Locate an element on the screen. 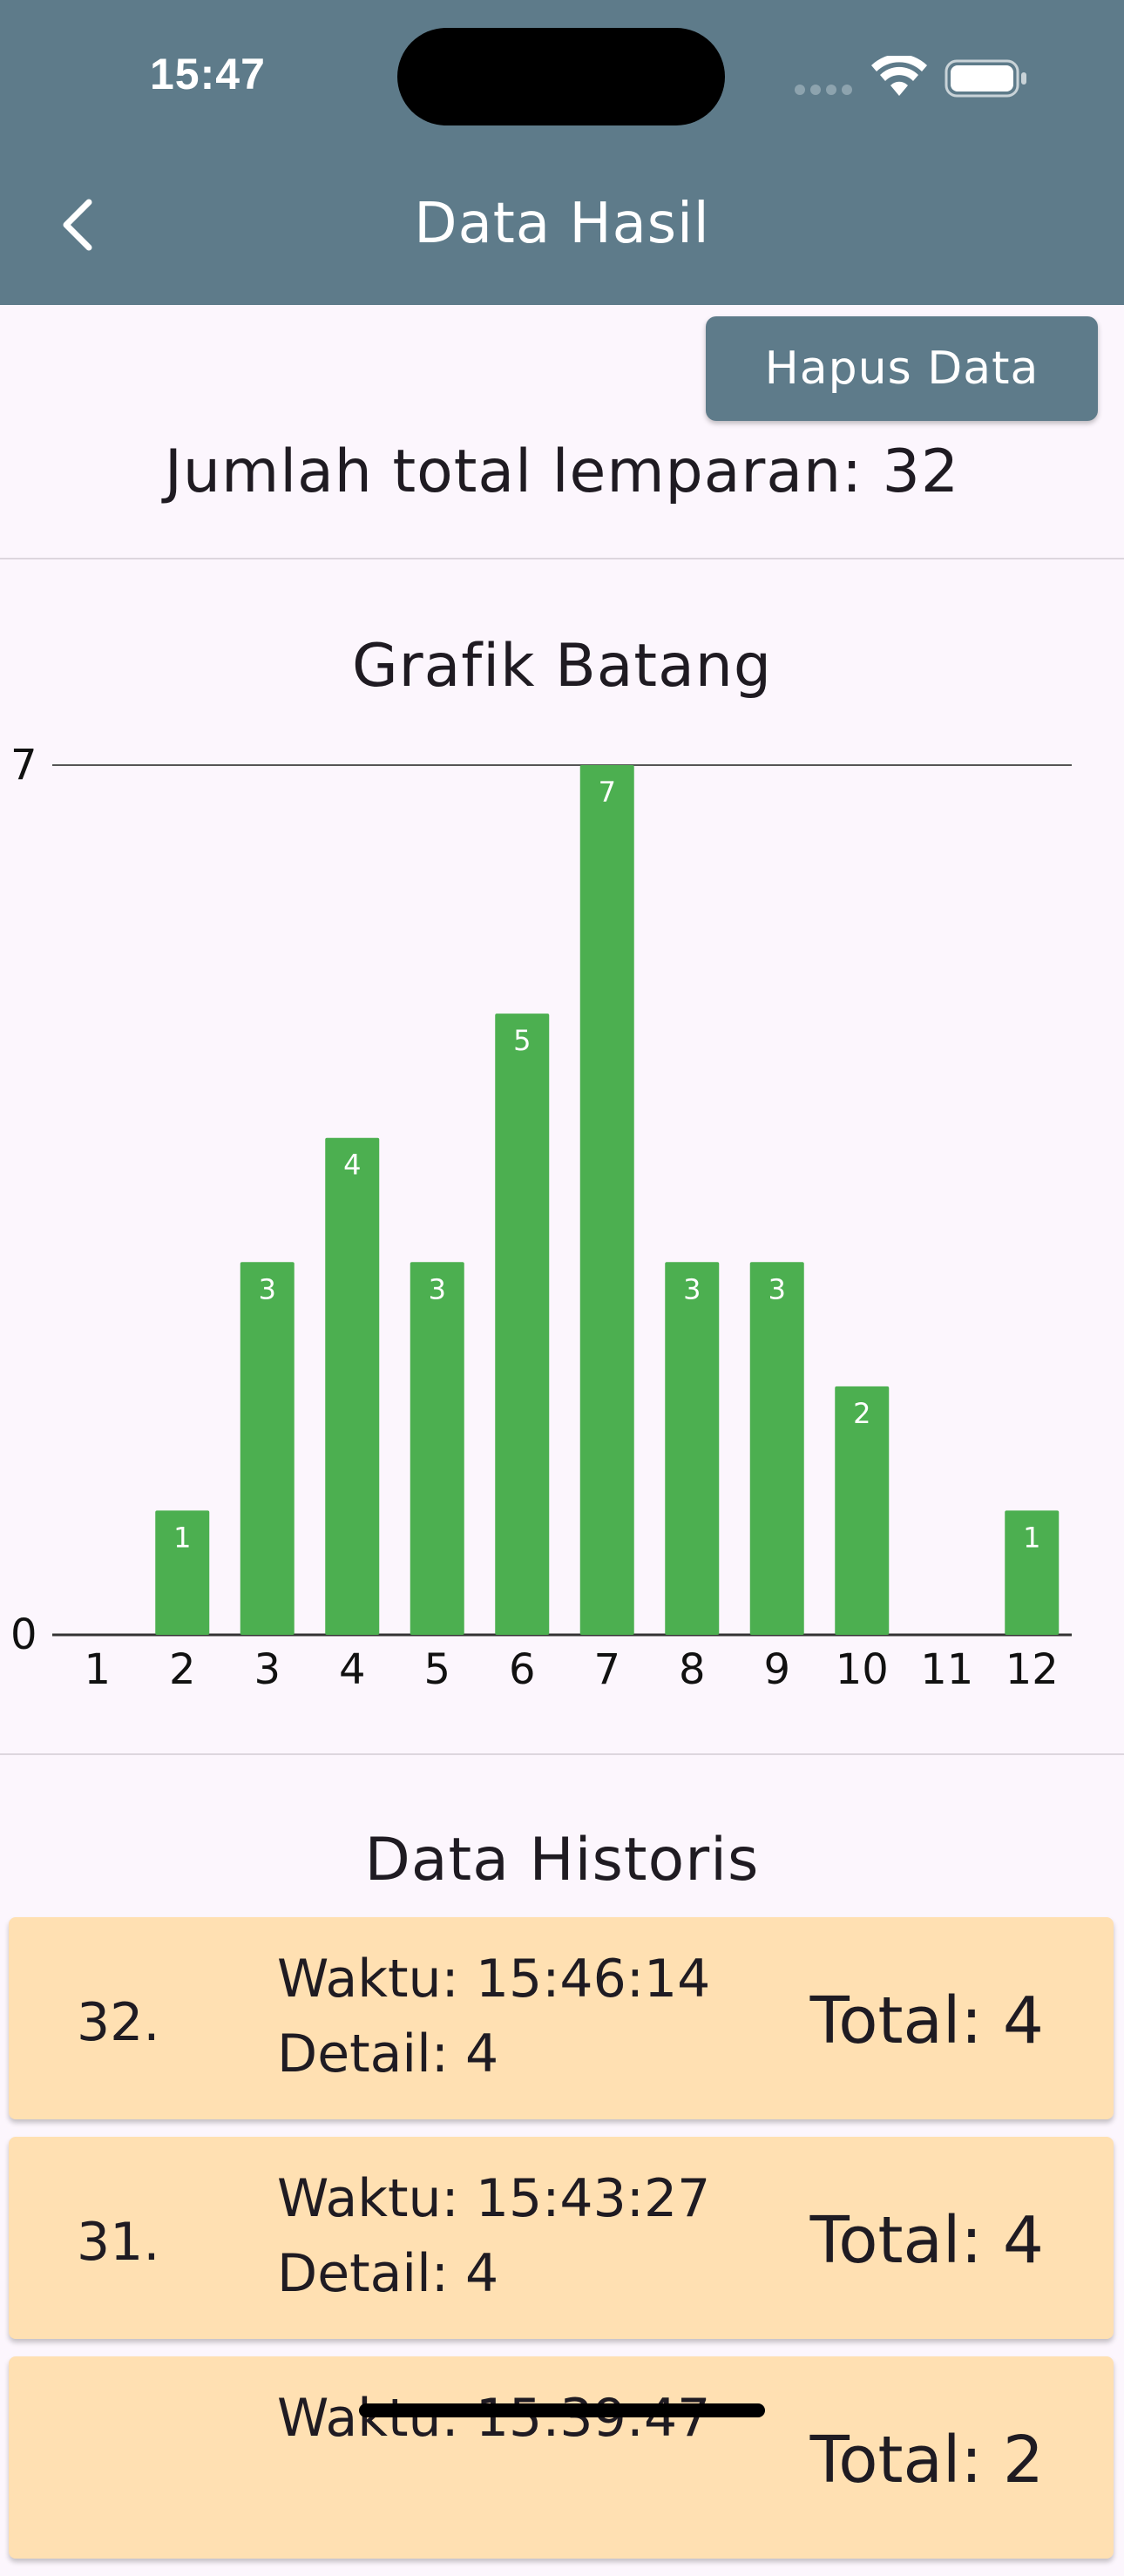 The image size is (1124, 2576). x-tick-label: 7 is located at coordinates (606, 1670).